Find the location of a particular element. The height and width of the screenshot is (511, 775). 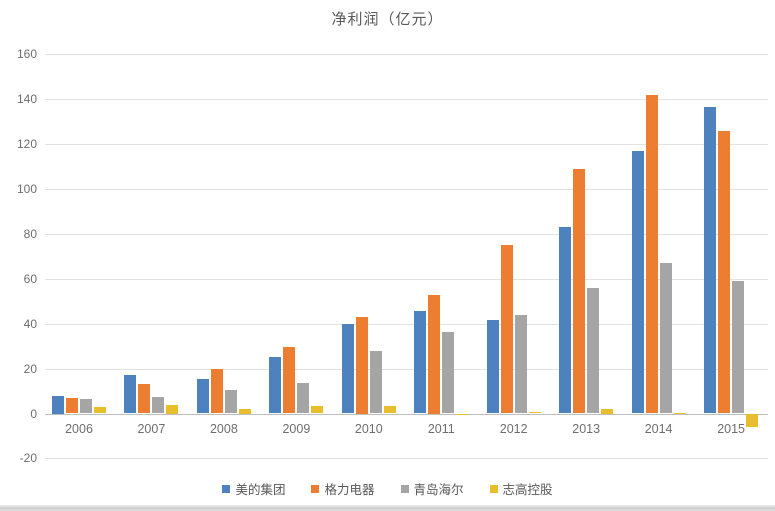

bar-志高控股-2013 is located at coordinates (607, 411).